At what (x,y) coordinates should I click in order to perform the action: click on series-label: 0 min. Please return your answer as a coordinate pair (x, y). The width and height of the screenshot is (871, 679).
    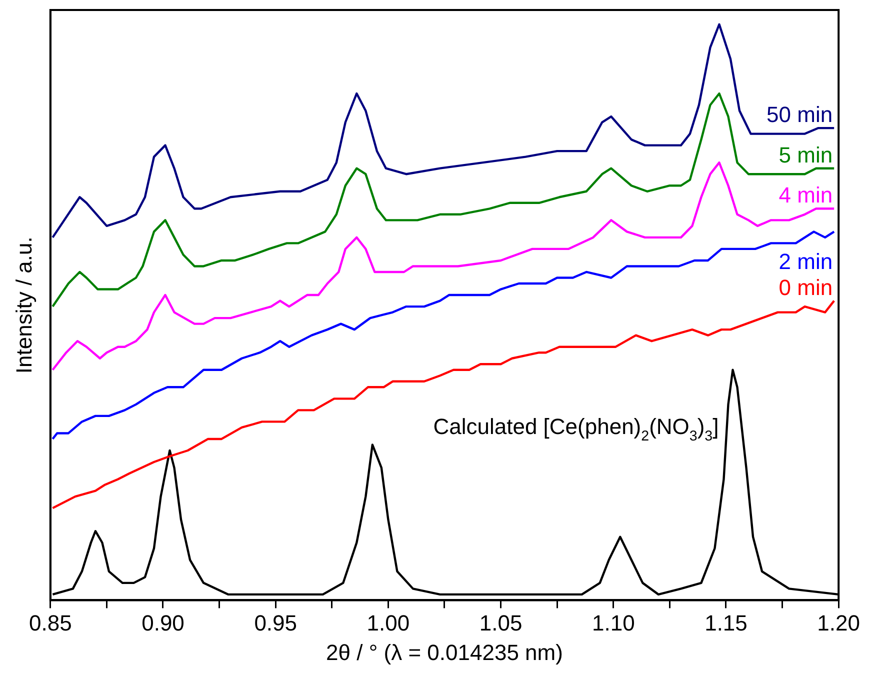
    Looking at the image, I should click on (805, 287).